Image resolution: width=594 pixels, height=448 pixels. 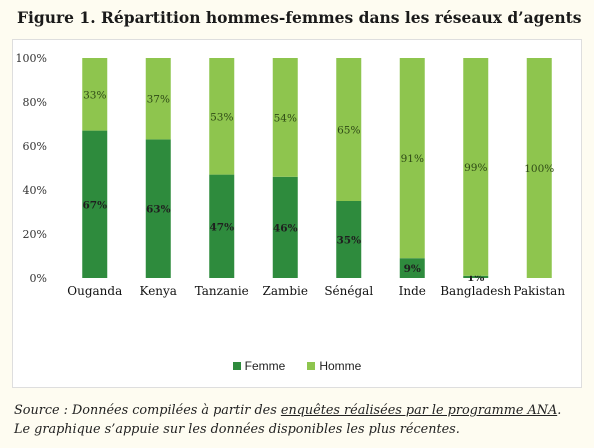 I want to click on x-category-label: Kenya, so click(x=158, y=291).